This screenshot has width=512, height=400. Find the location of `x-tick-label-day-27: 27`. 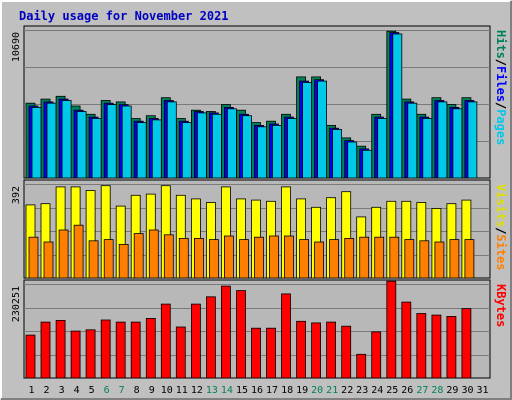

x-tick-label-day-27: 27 is located at coordinates (422, 390).